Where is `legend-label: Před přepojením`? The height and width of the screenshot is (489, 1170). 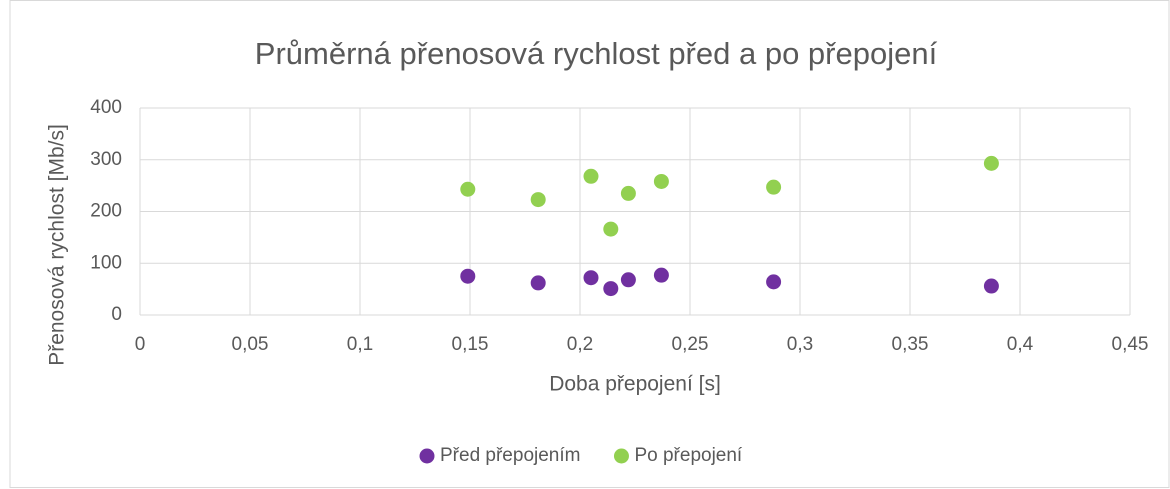
legend-label: Před přepojením is located at coordinates (510, 455).